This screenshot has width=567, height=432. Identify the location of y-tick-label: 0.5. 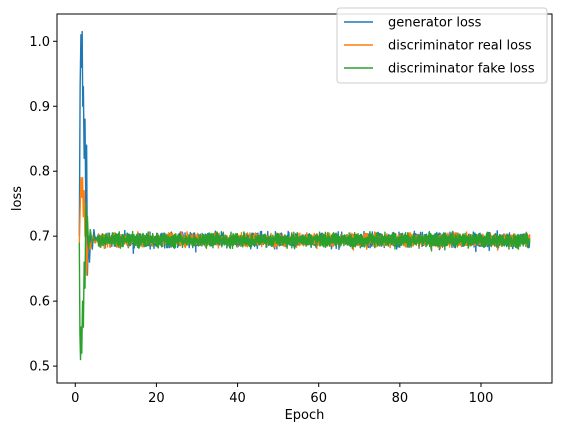
(39, 367).